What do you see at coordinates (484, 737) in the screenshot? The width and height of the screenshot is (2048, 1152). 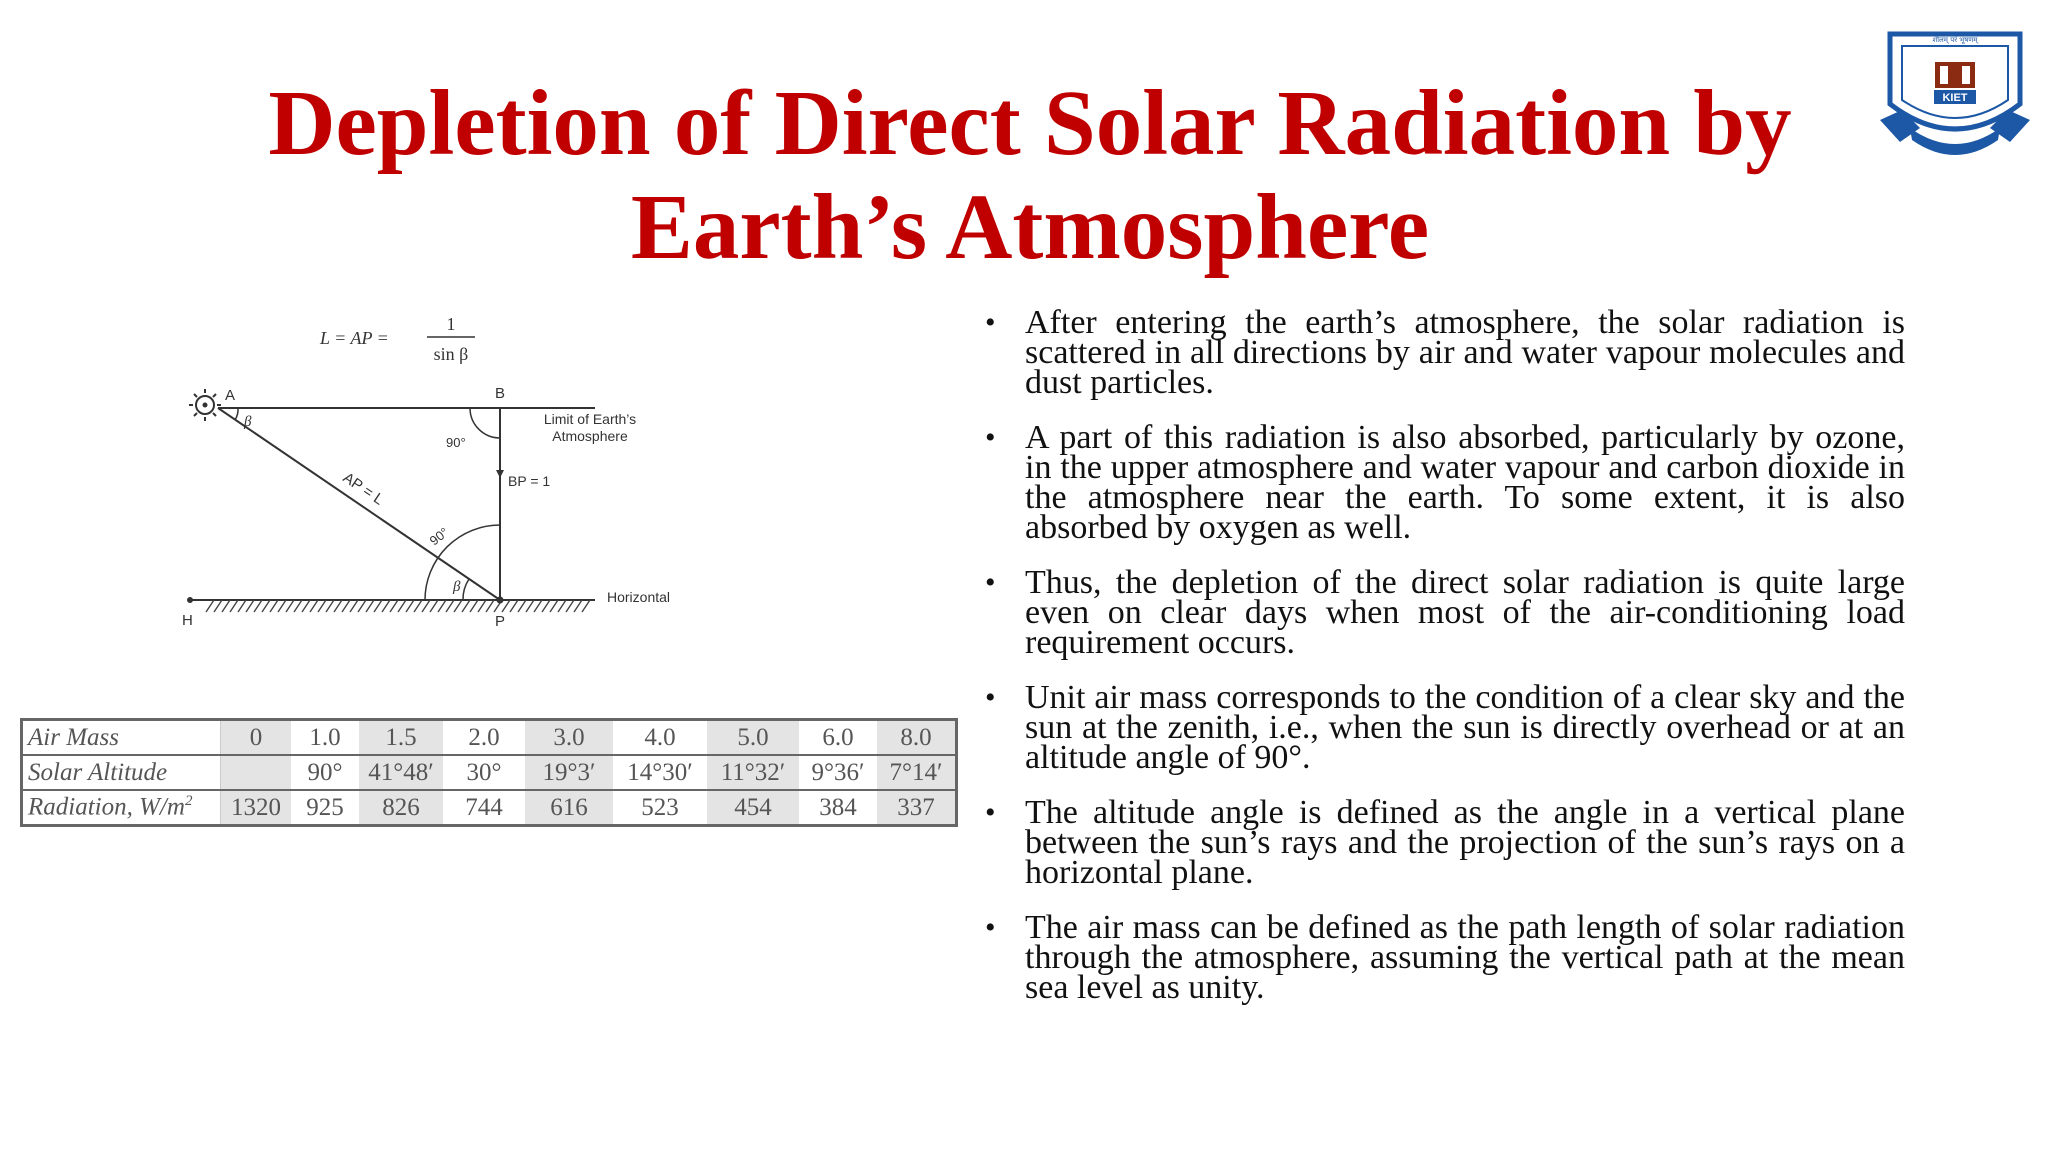 I see `table-cell: 2.0` at bounding box center [484, 737].